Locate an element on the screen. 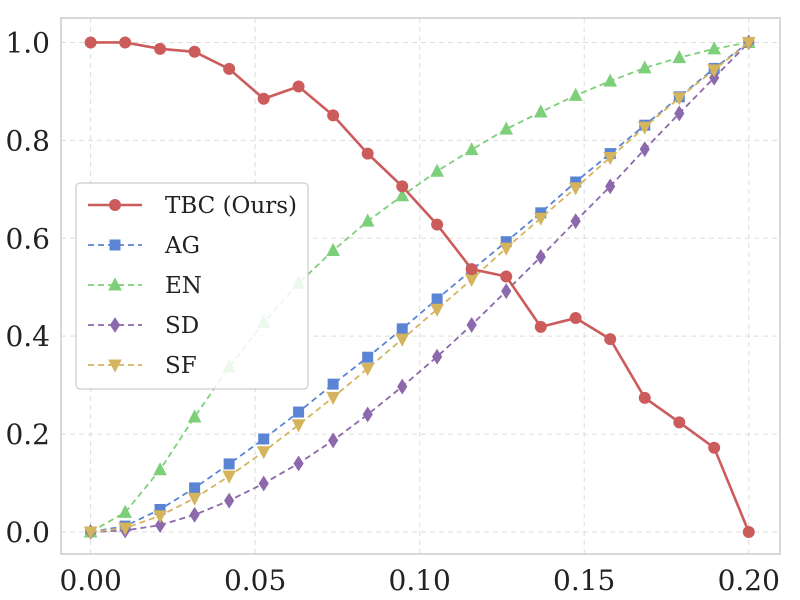  y-tick-label: 0.8 is located at coordinates (27, 140).